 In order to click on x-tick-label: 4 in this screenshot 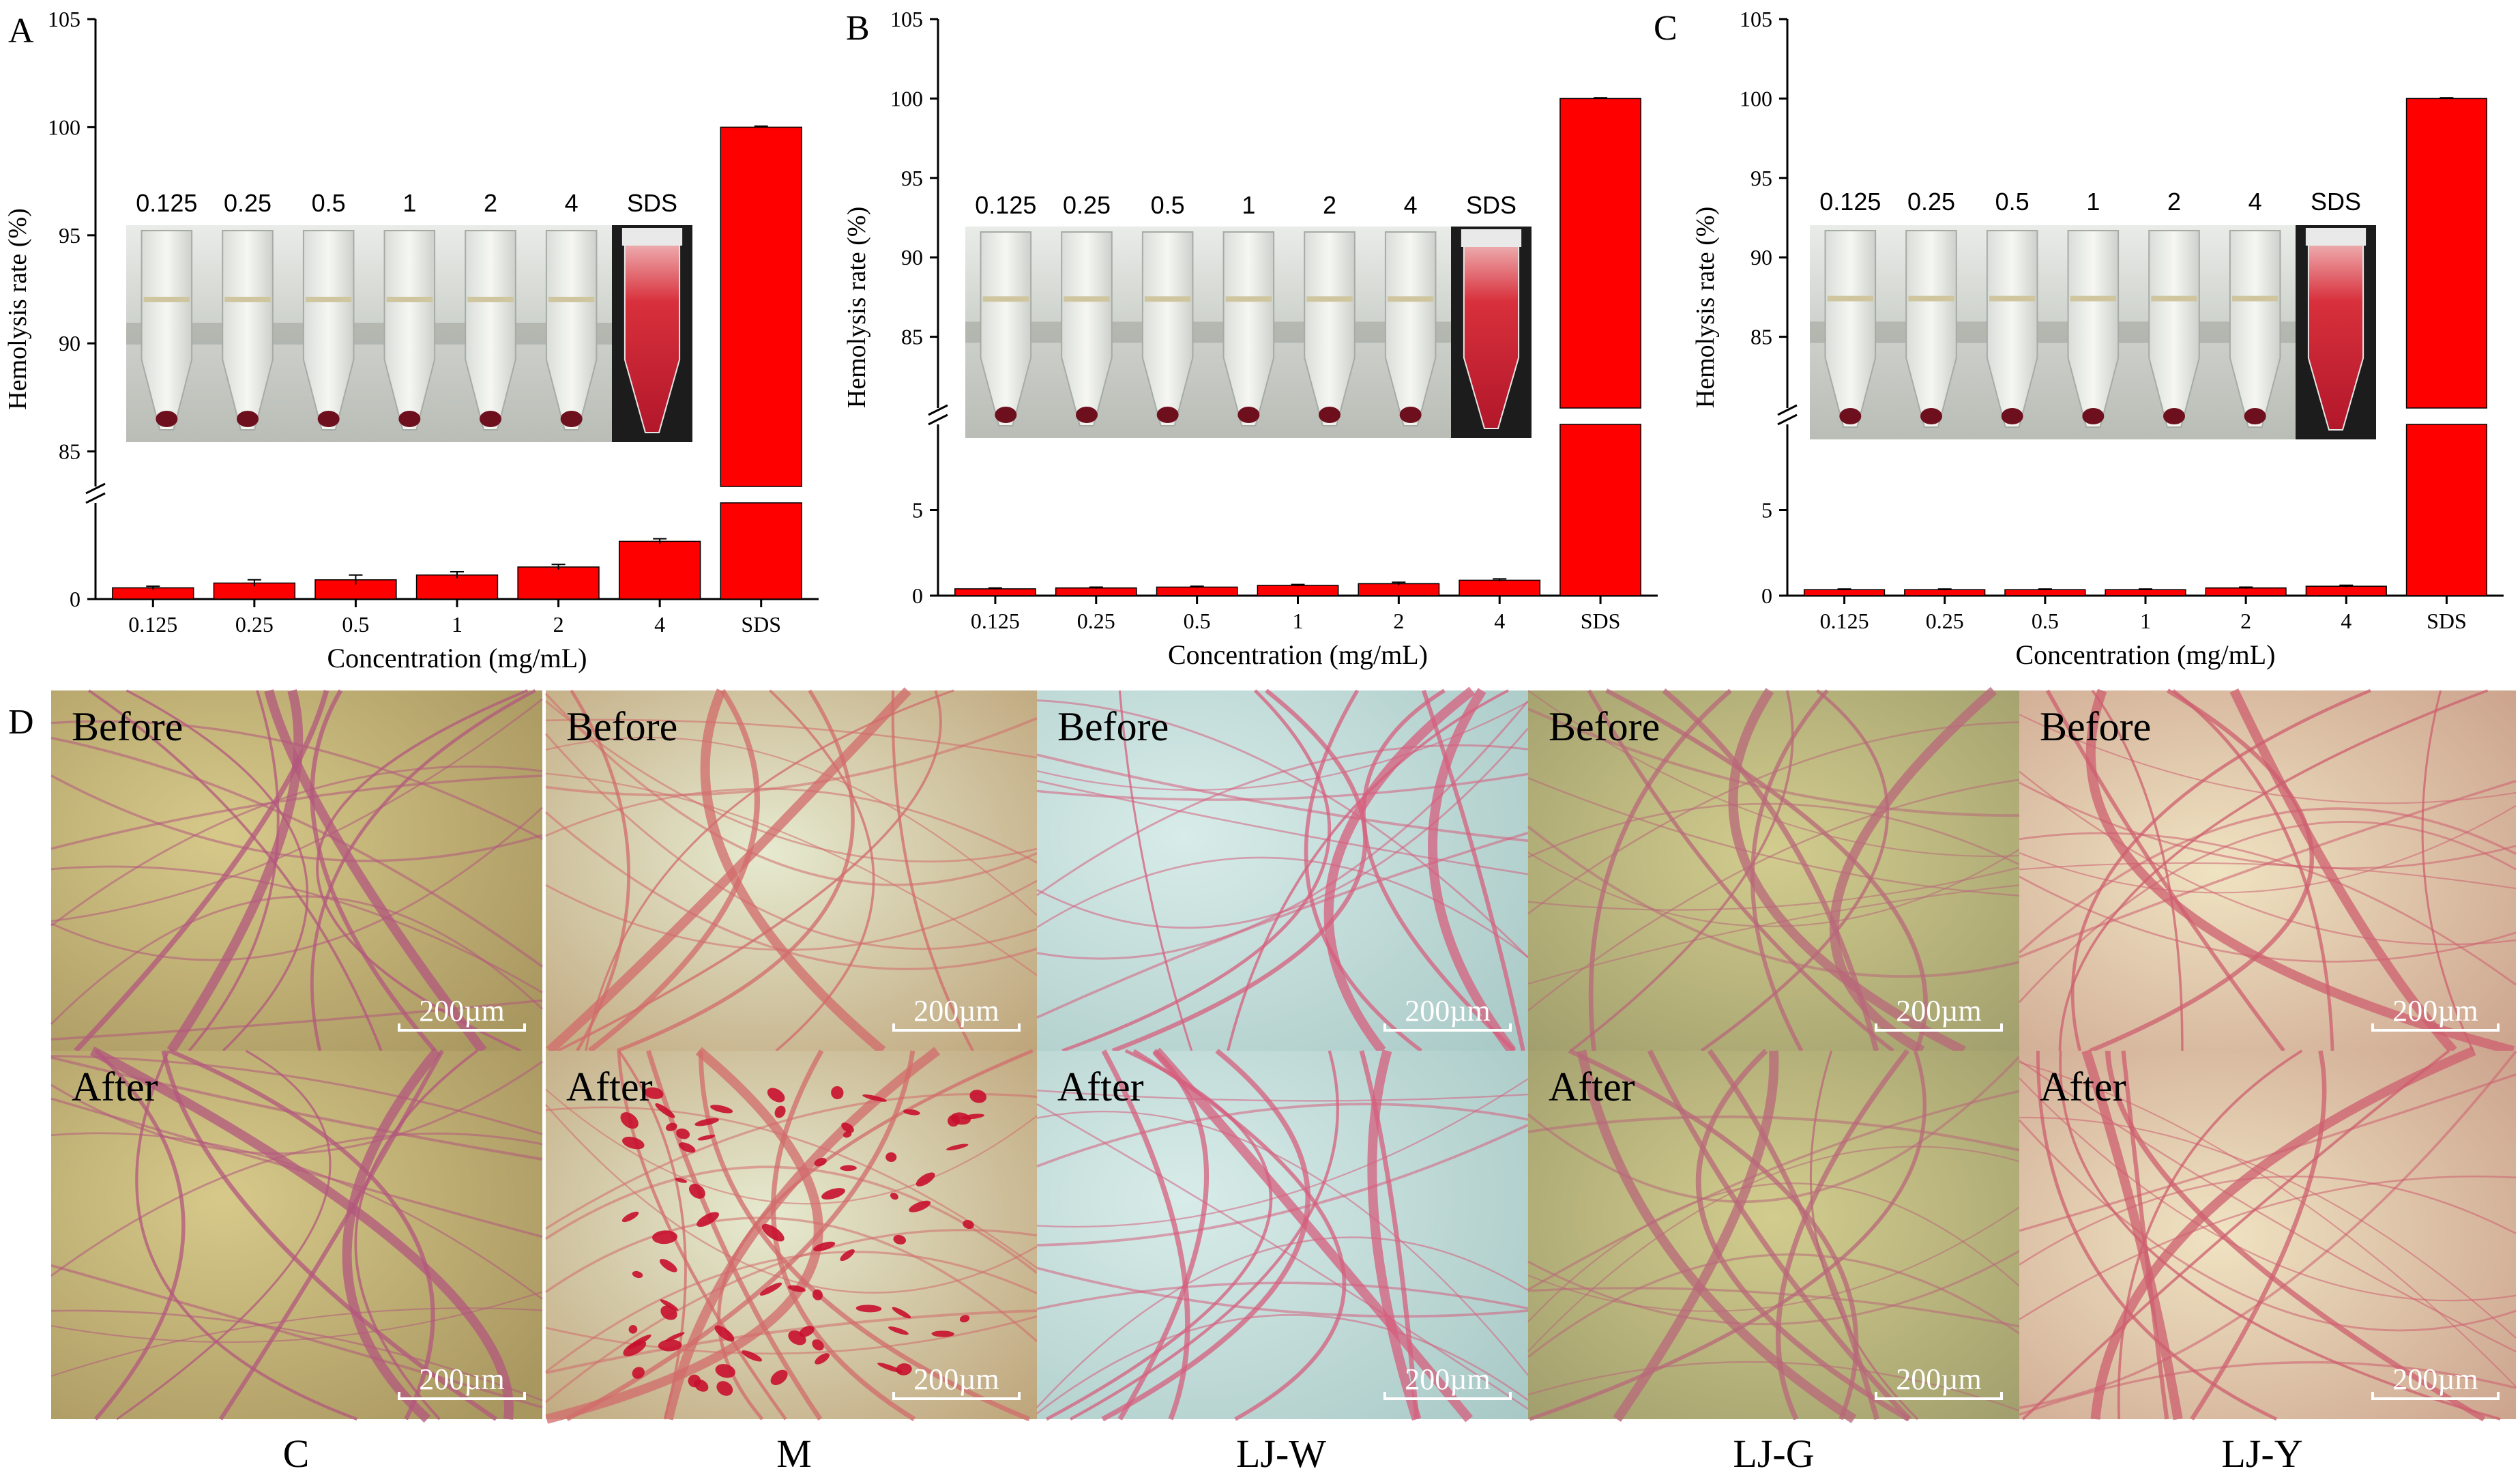, I will do `click(1499, 621)`.